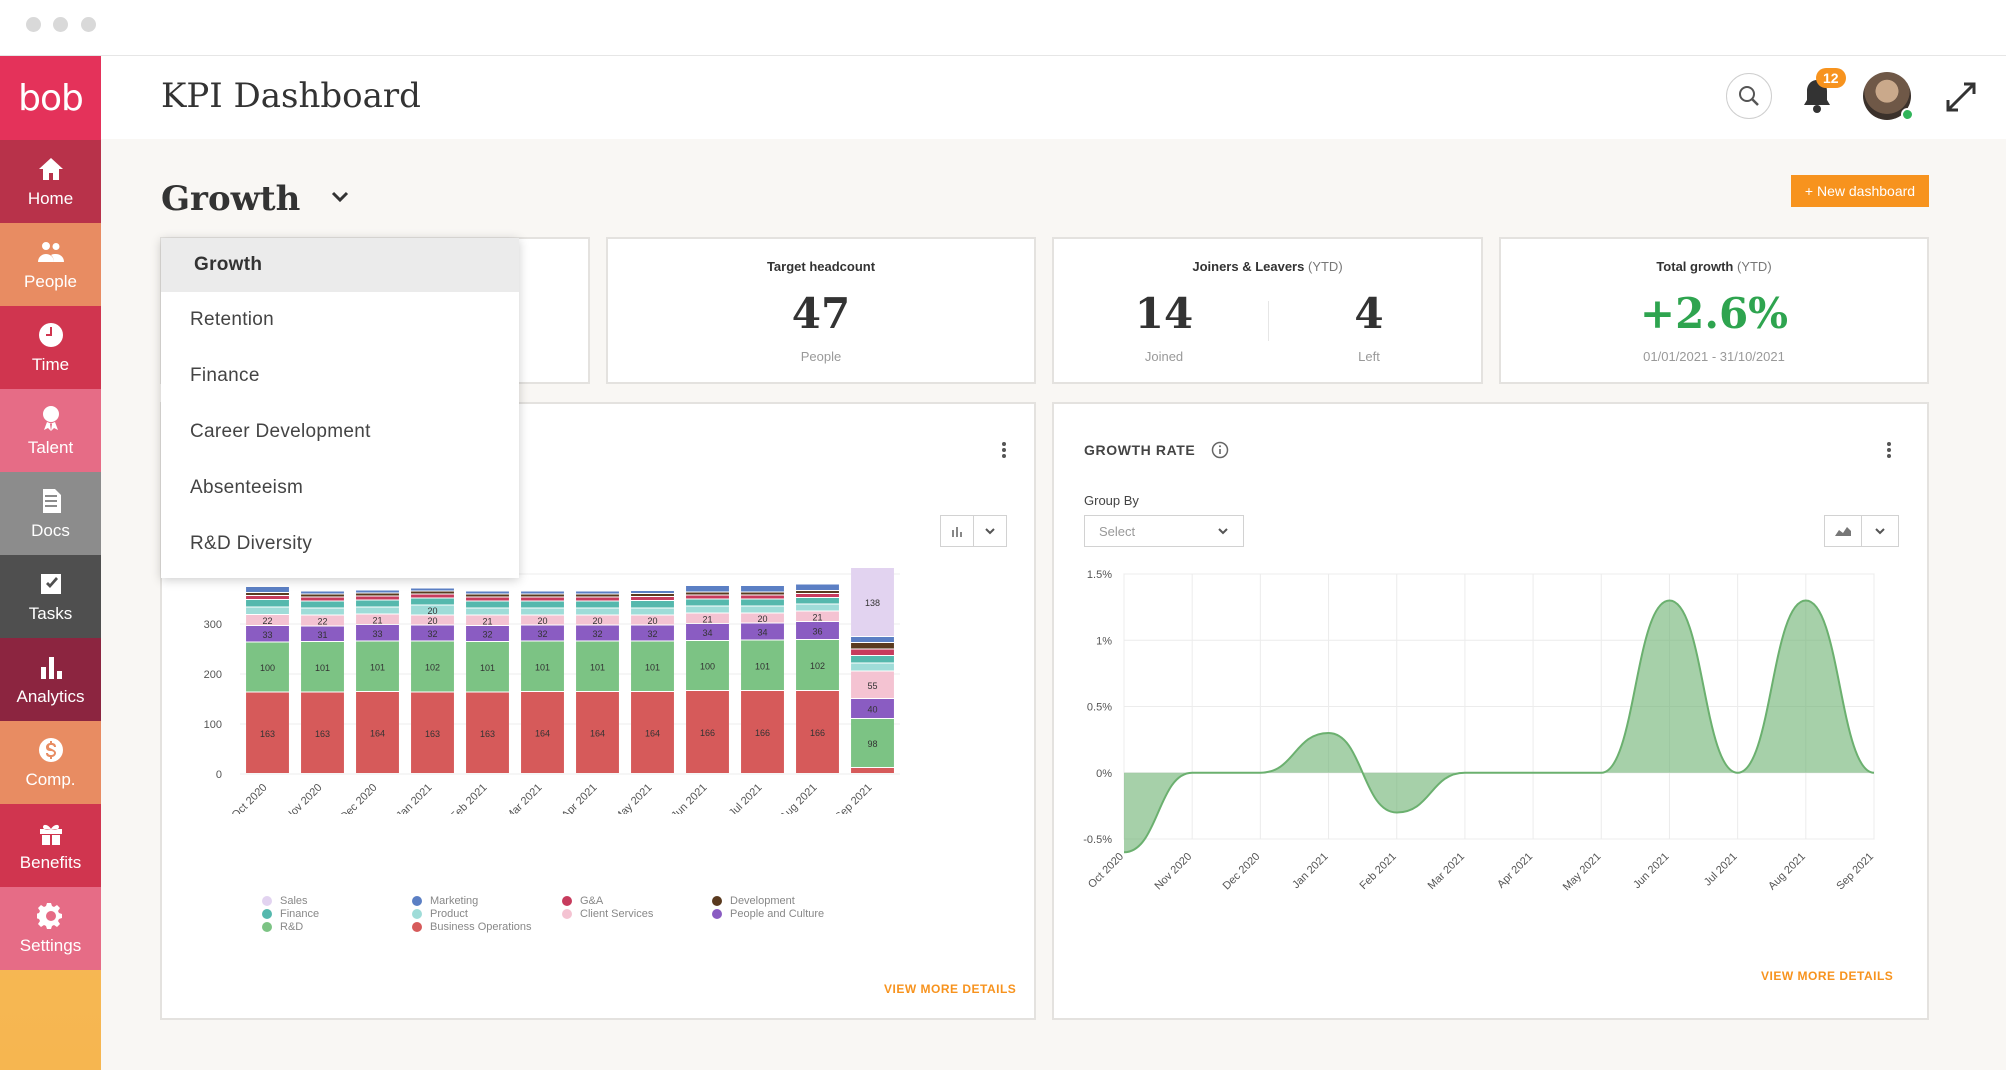 The height and width of the screenshot is (1070, 2006). What do you see at coordinates (290, 926) in the screenshot?
I see `legend-entry: R&D` at bounding box center [290, 926].